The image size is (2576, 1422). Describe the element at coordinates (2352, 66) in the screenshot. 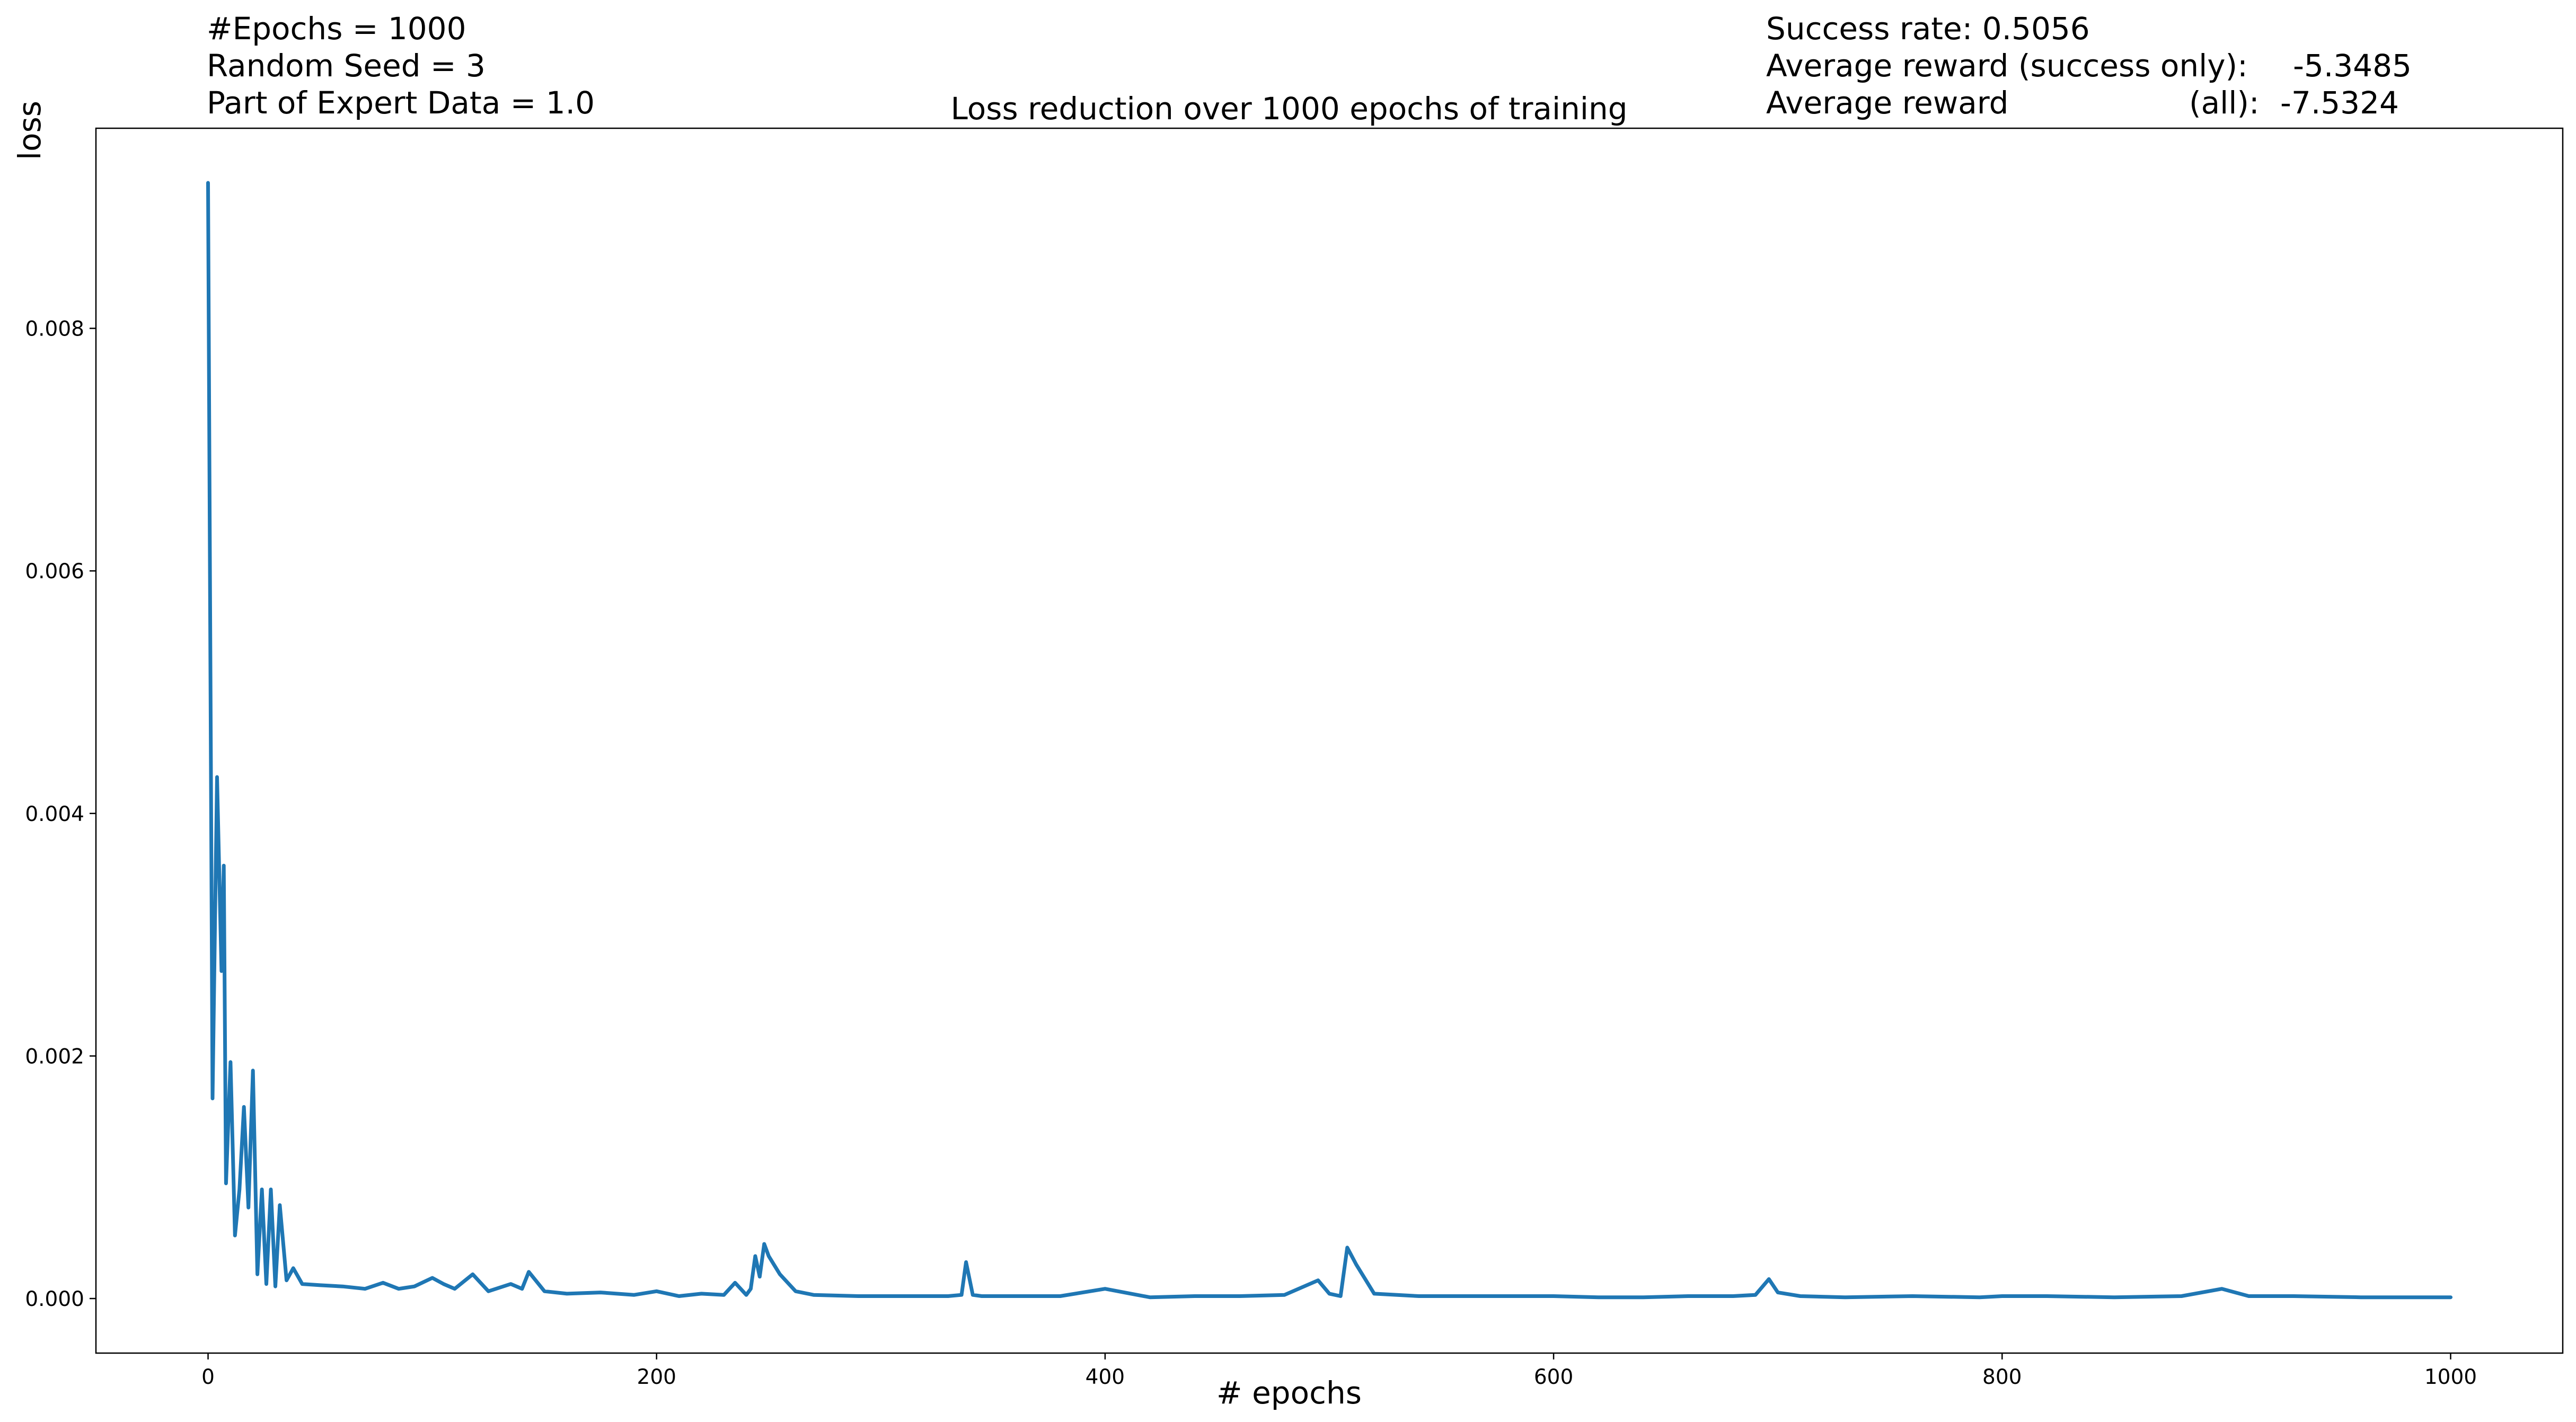

I see `info-avg-reward-success-value: -5.3485` at that location.